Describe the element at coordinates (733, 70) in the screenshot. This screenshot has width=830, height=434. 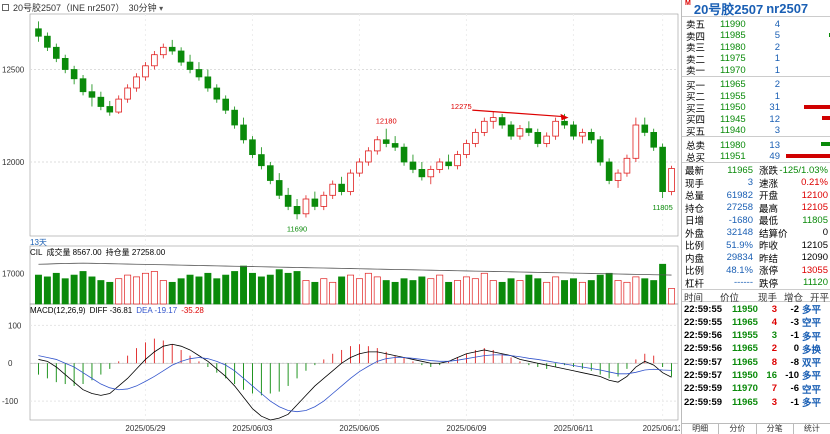
I see `book-price: 11970` at that location.